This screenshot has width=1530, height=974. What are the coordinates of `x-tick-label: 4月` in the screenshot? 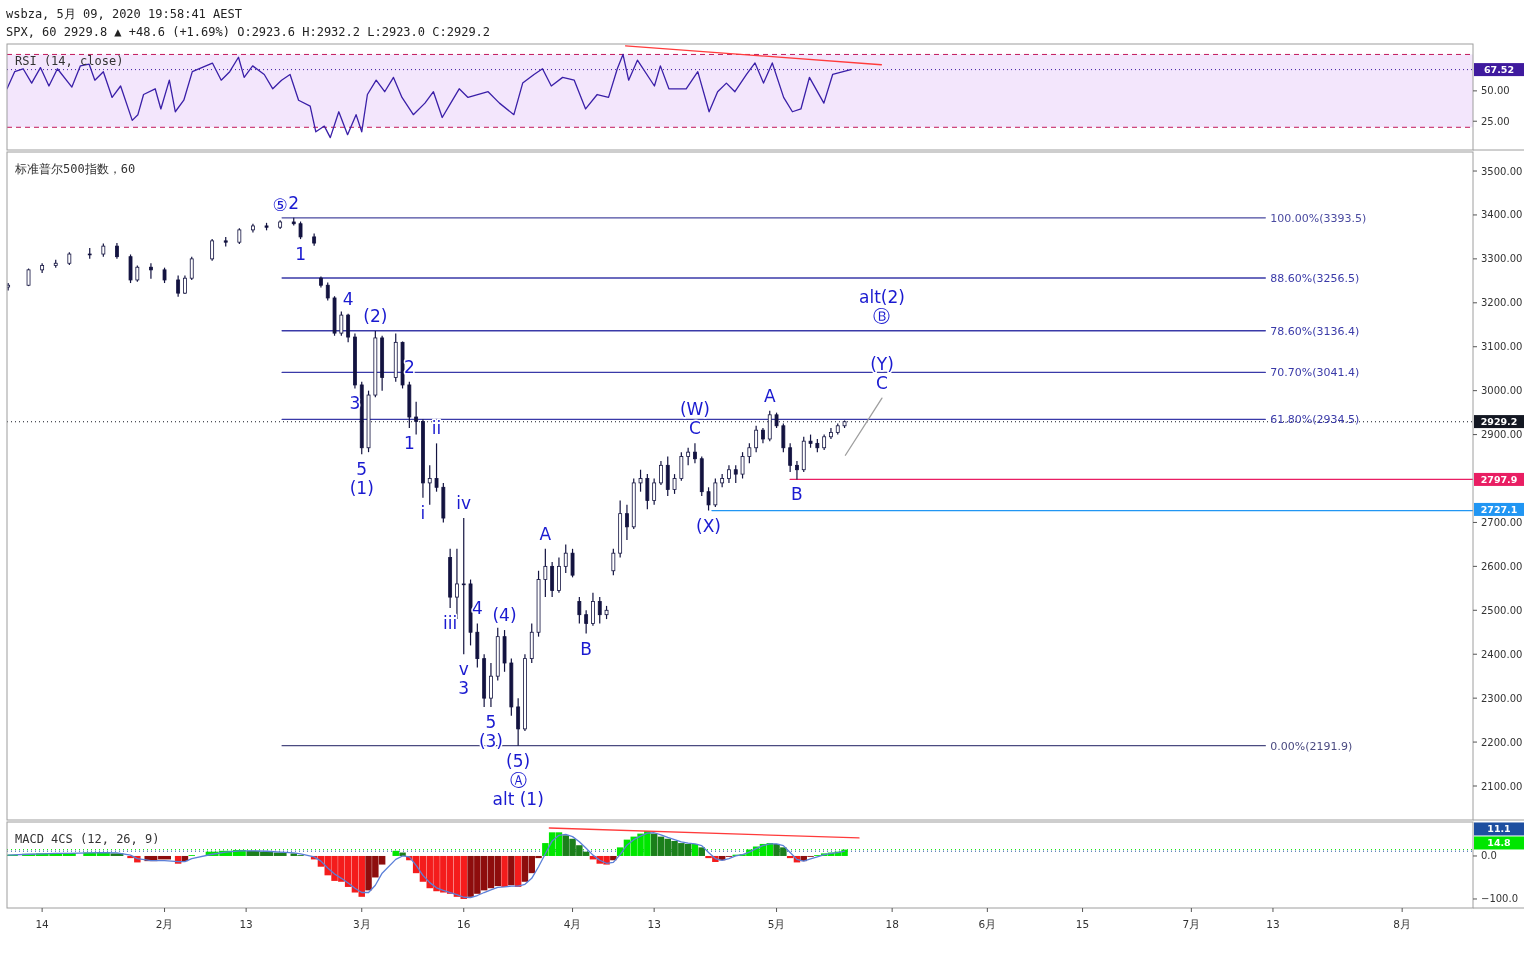 It's located at (572, 924).